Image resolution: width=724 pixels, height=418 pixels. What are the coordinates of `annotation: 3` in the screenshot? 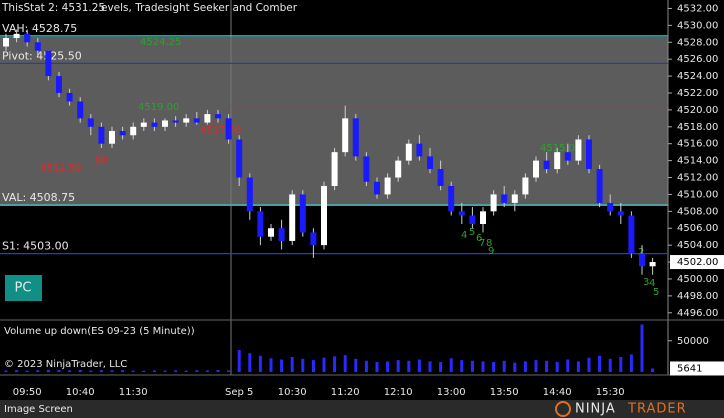 It's located at (646, 282).